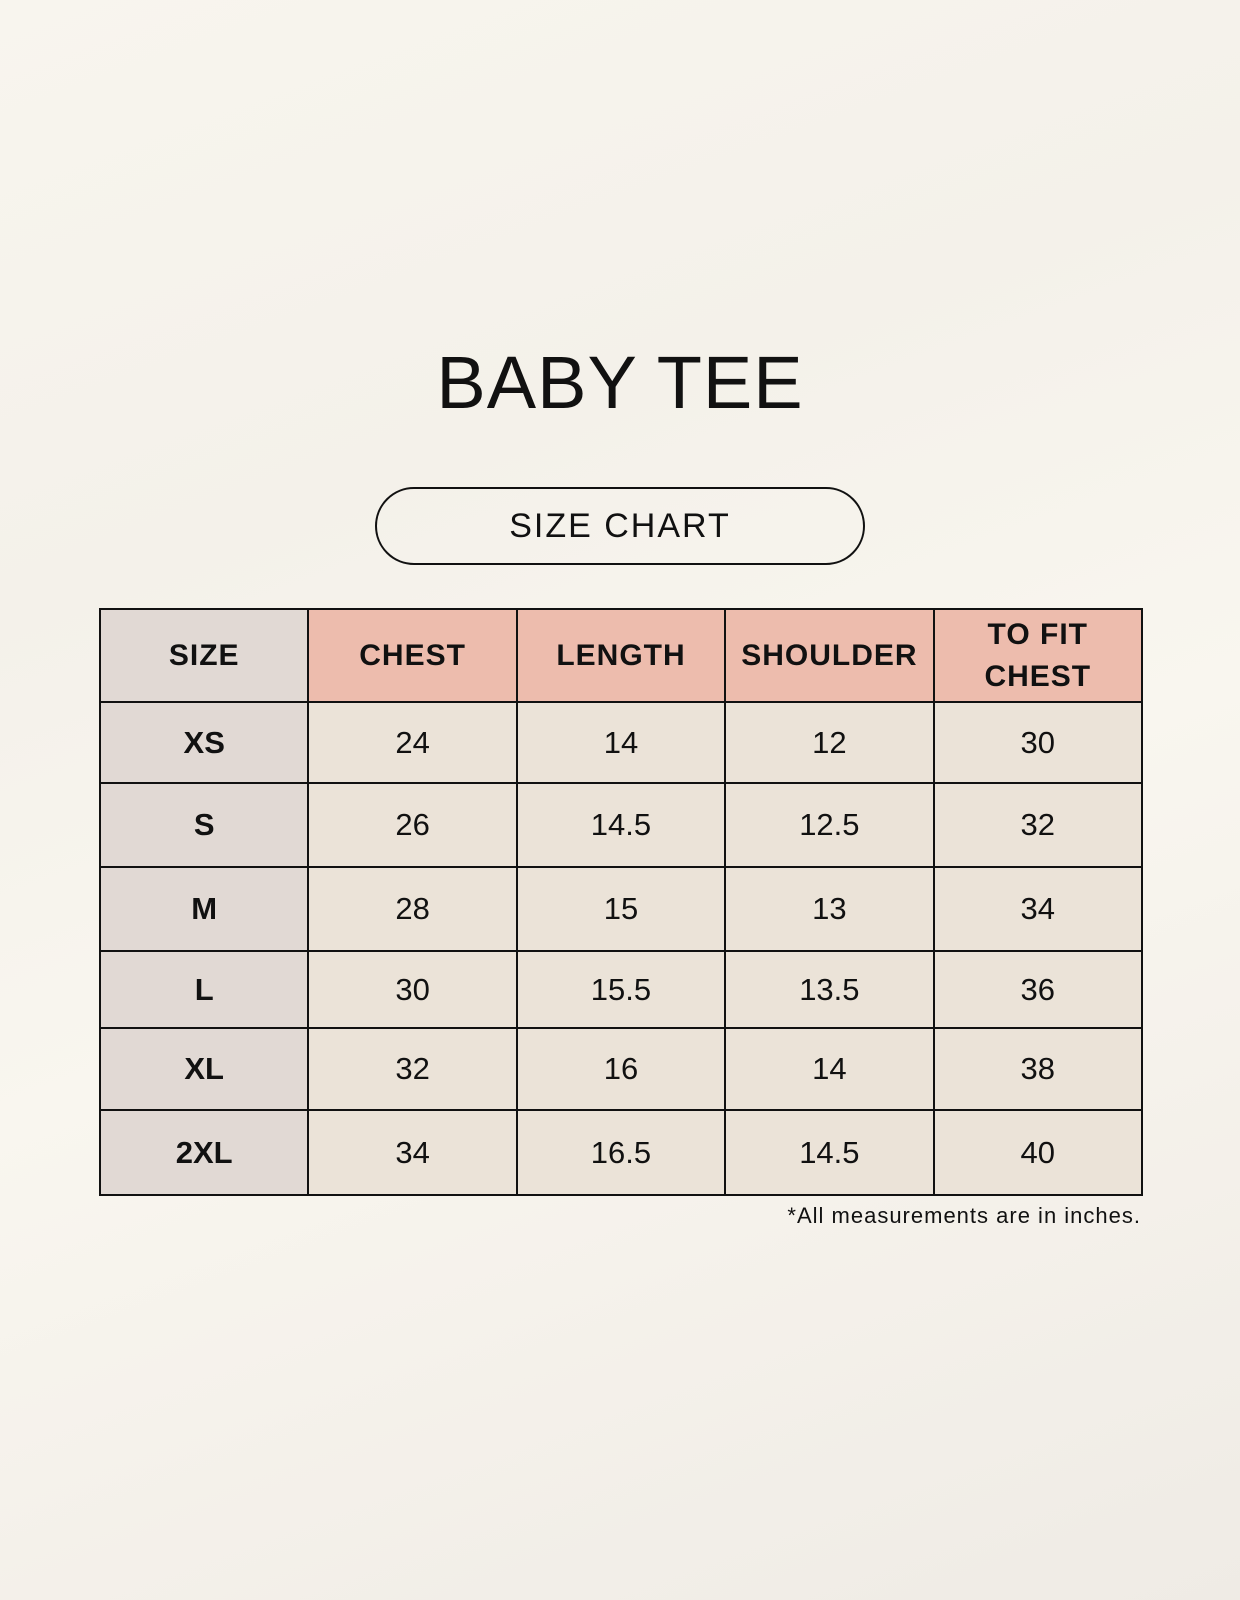 The width and height of the screenshot is (1240, 1600). I want to click on size-cell: XL, so click(204, 1069).